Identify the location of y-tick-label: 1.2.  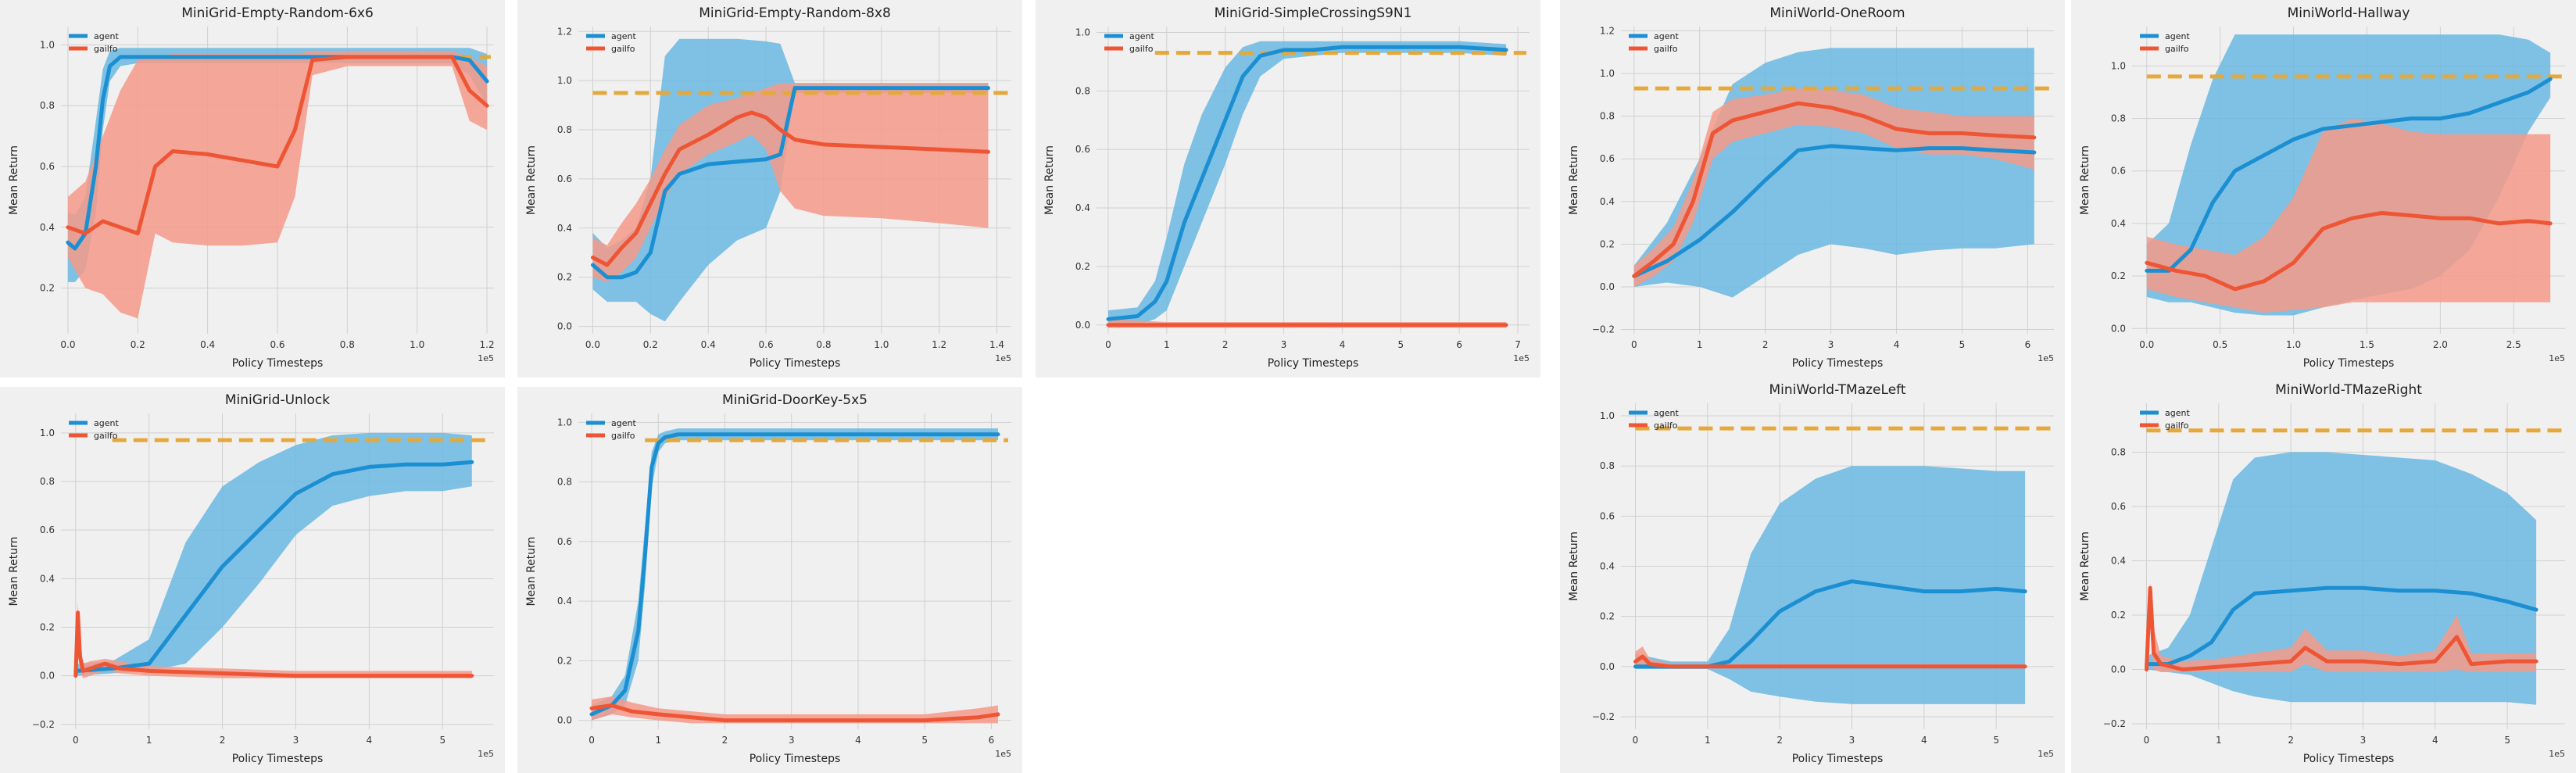
(1607, 30).